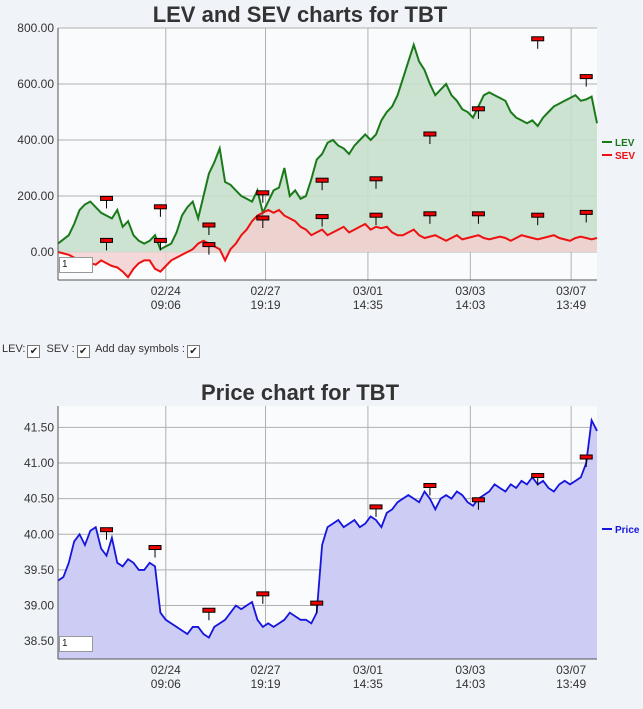 This screenshot has width=643, height=709. Describe the element at coordinates (625, 143) in the screenshot. I see `legend-lev-label: LEV` at that location.